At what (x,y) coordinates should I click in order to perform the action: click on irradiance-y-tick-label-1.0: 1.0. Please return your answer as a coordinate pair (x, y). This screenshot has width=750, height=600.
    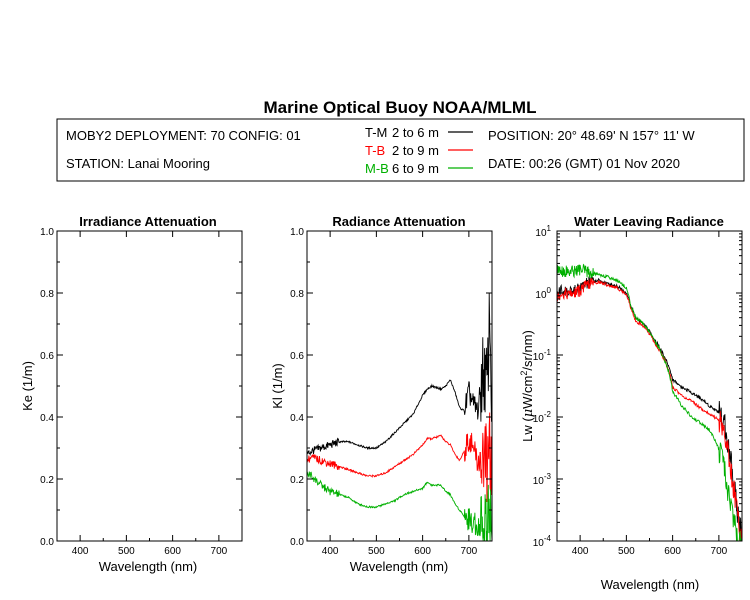
    Looking at the image, I should click on (47, 232).